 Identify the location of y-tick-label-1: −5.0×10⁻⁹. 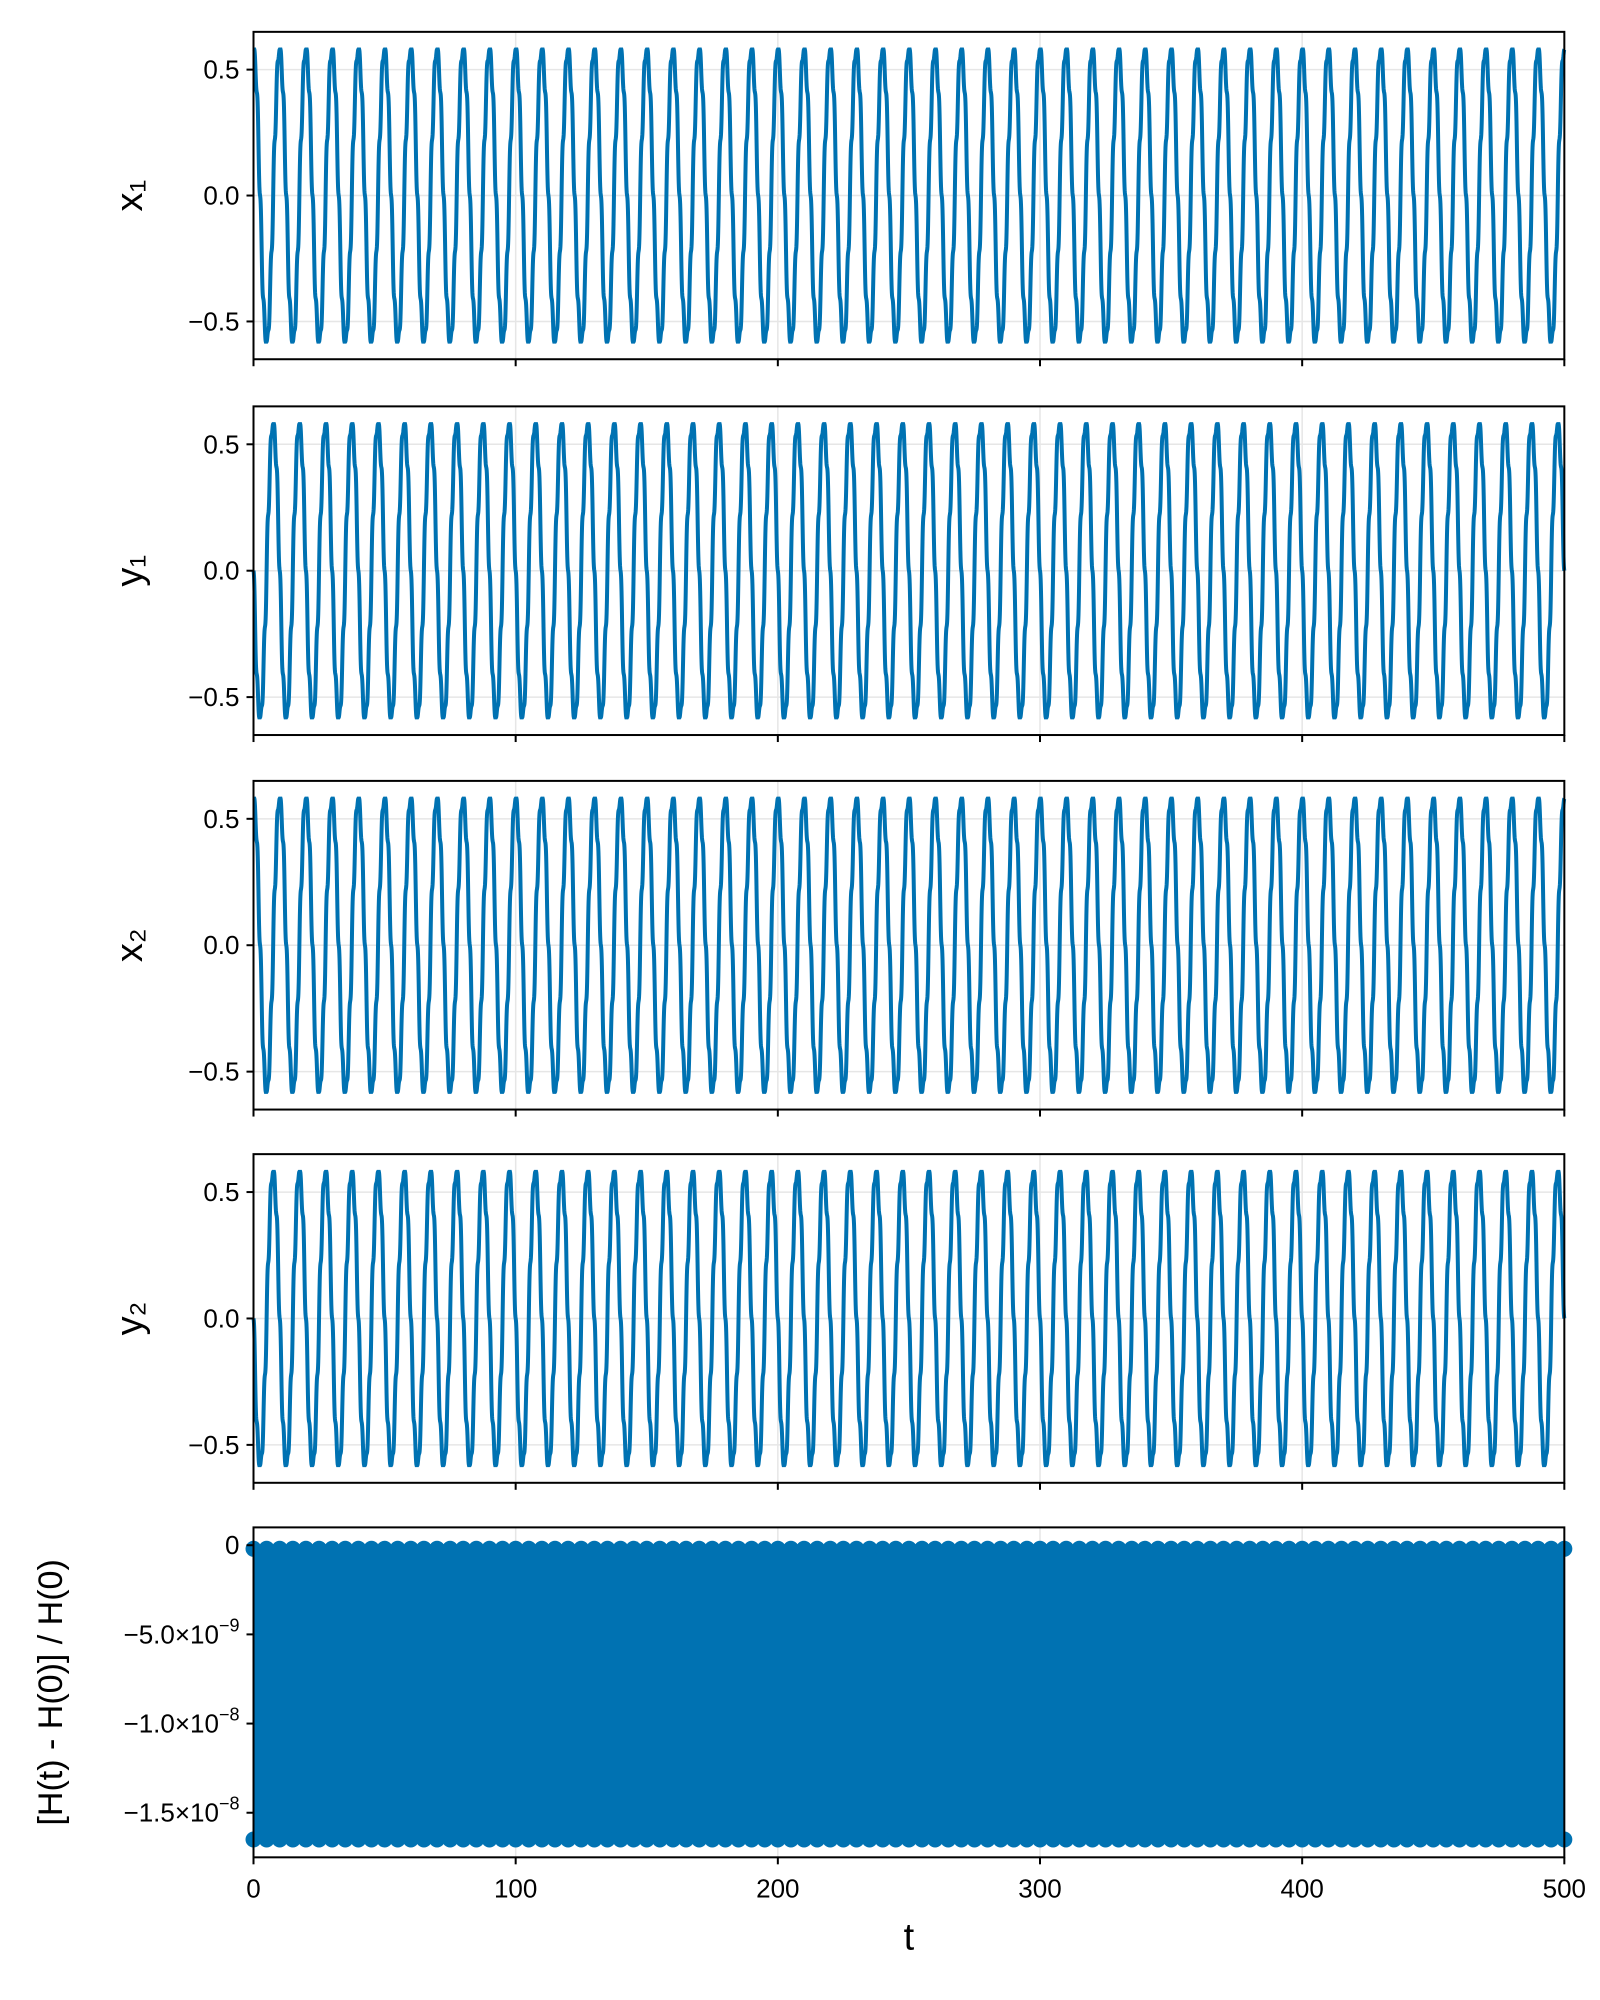
(182, 1632).